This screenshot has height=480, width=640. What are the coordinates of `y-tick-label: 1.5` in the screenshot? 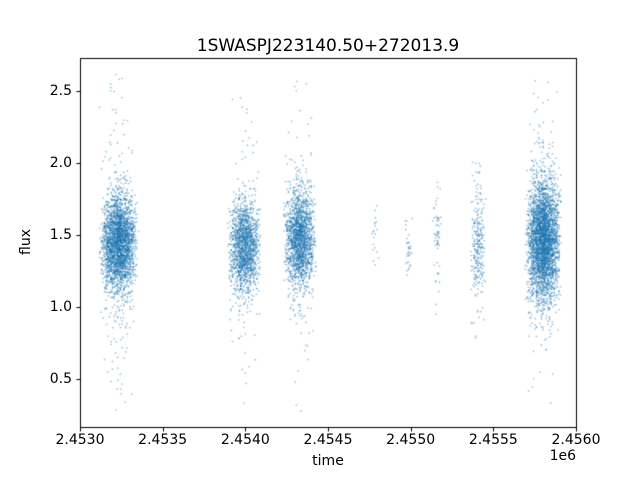 It's located at (60, 235).